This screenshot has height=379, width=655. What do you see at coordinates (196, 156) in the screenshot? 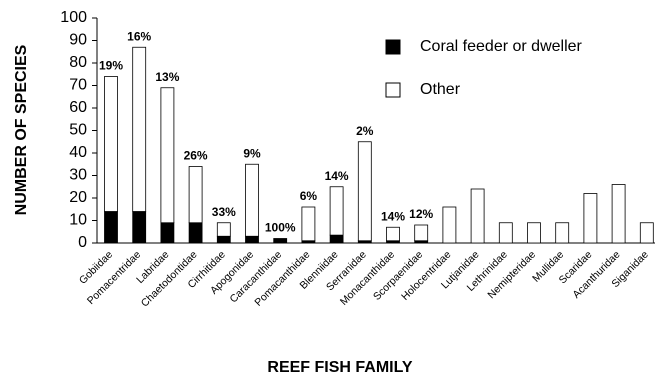
I see `percent-label: 26%` at bounding box center [196, 156].